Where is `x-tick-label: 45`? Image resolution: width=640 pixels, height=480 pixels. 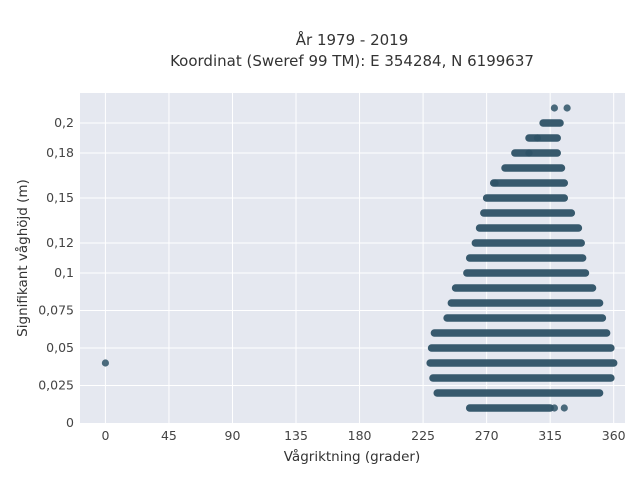 x-tick-label: 45 is located at coordinates (169, 435).